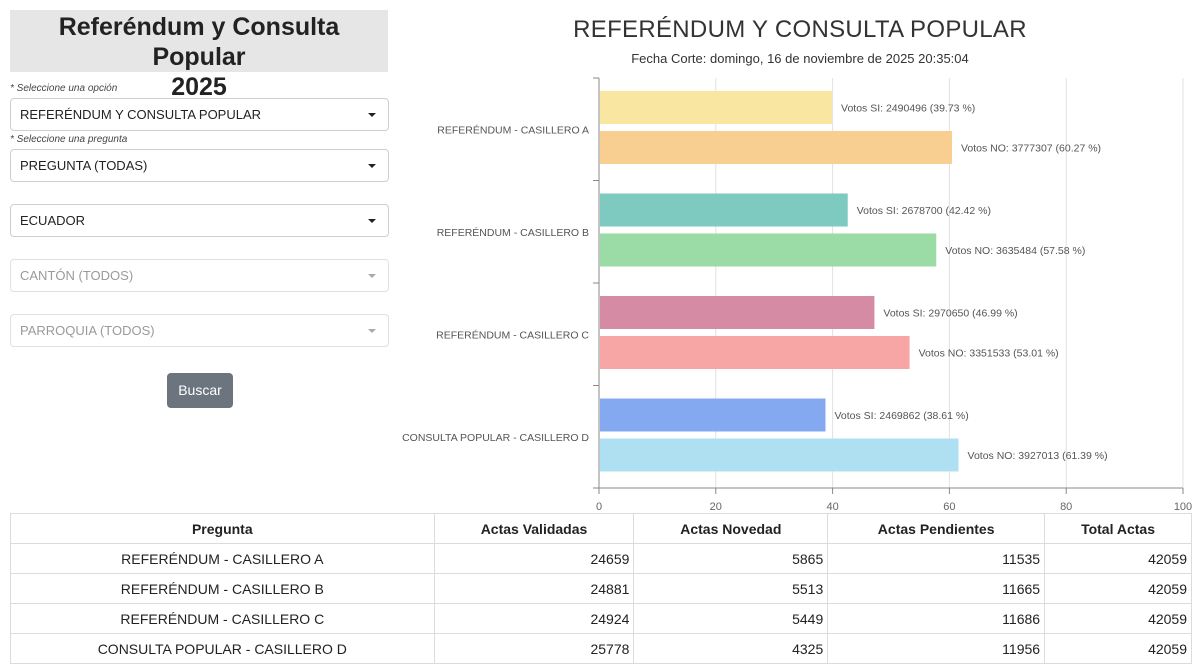  What do you see at coordinates (199, 165) in the screenshot?
I see `question-select: PREGUNTA (TODAS)` at bounding box center [199, 165].